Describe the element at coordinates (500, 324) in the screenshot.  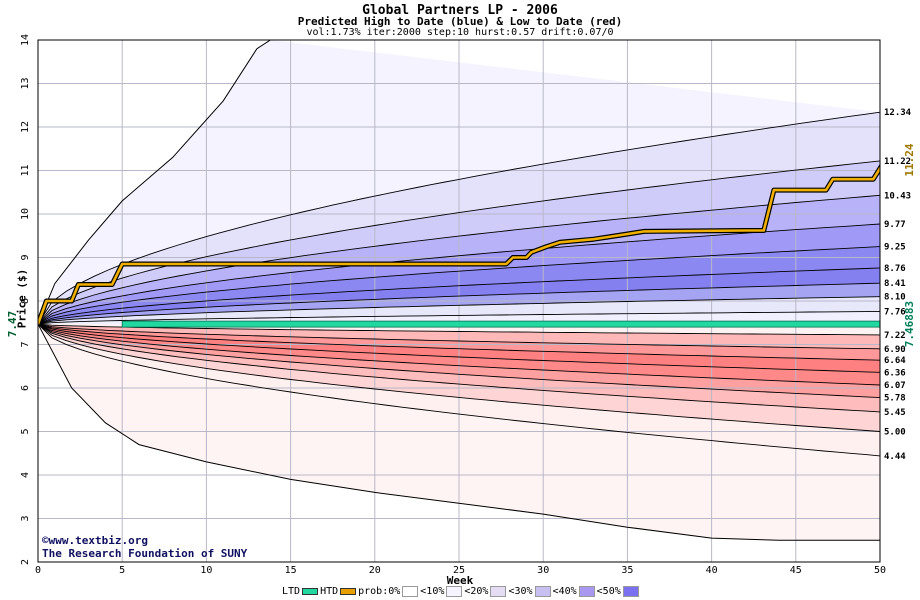
I see `ltd-line` at that location.